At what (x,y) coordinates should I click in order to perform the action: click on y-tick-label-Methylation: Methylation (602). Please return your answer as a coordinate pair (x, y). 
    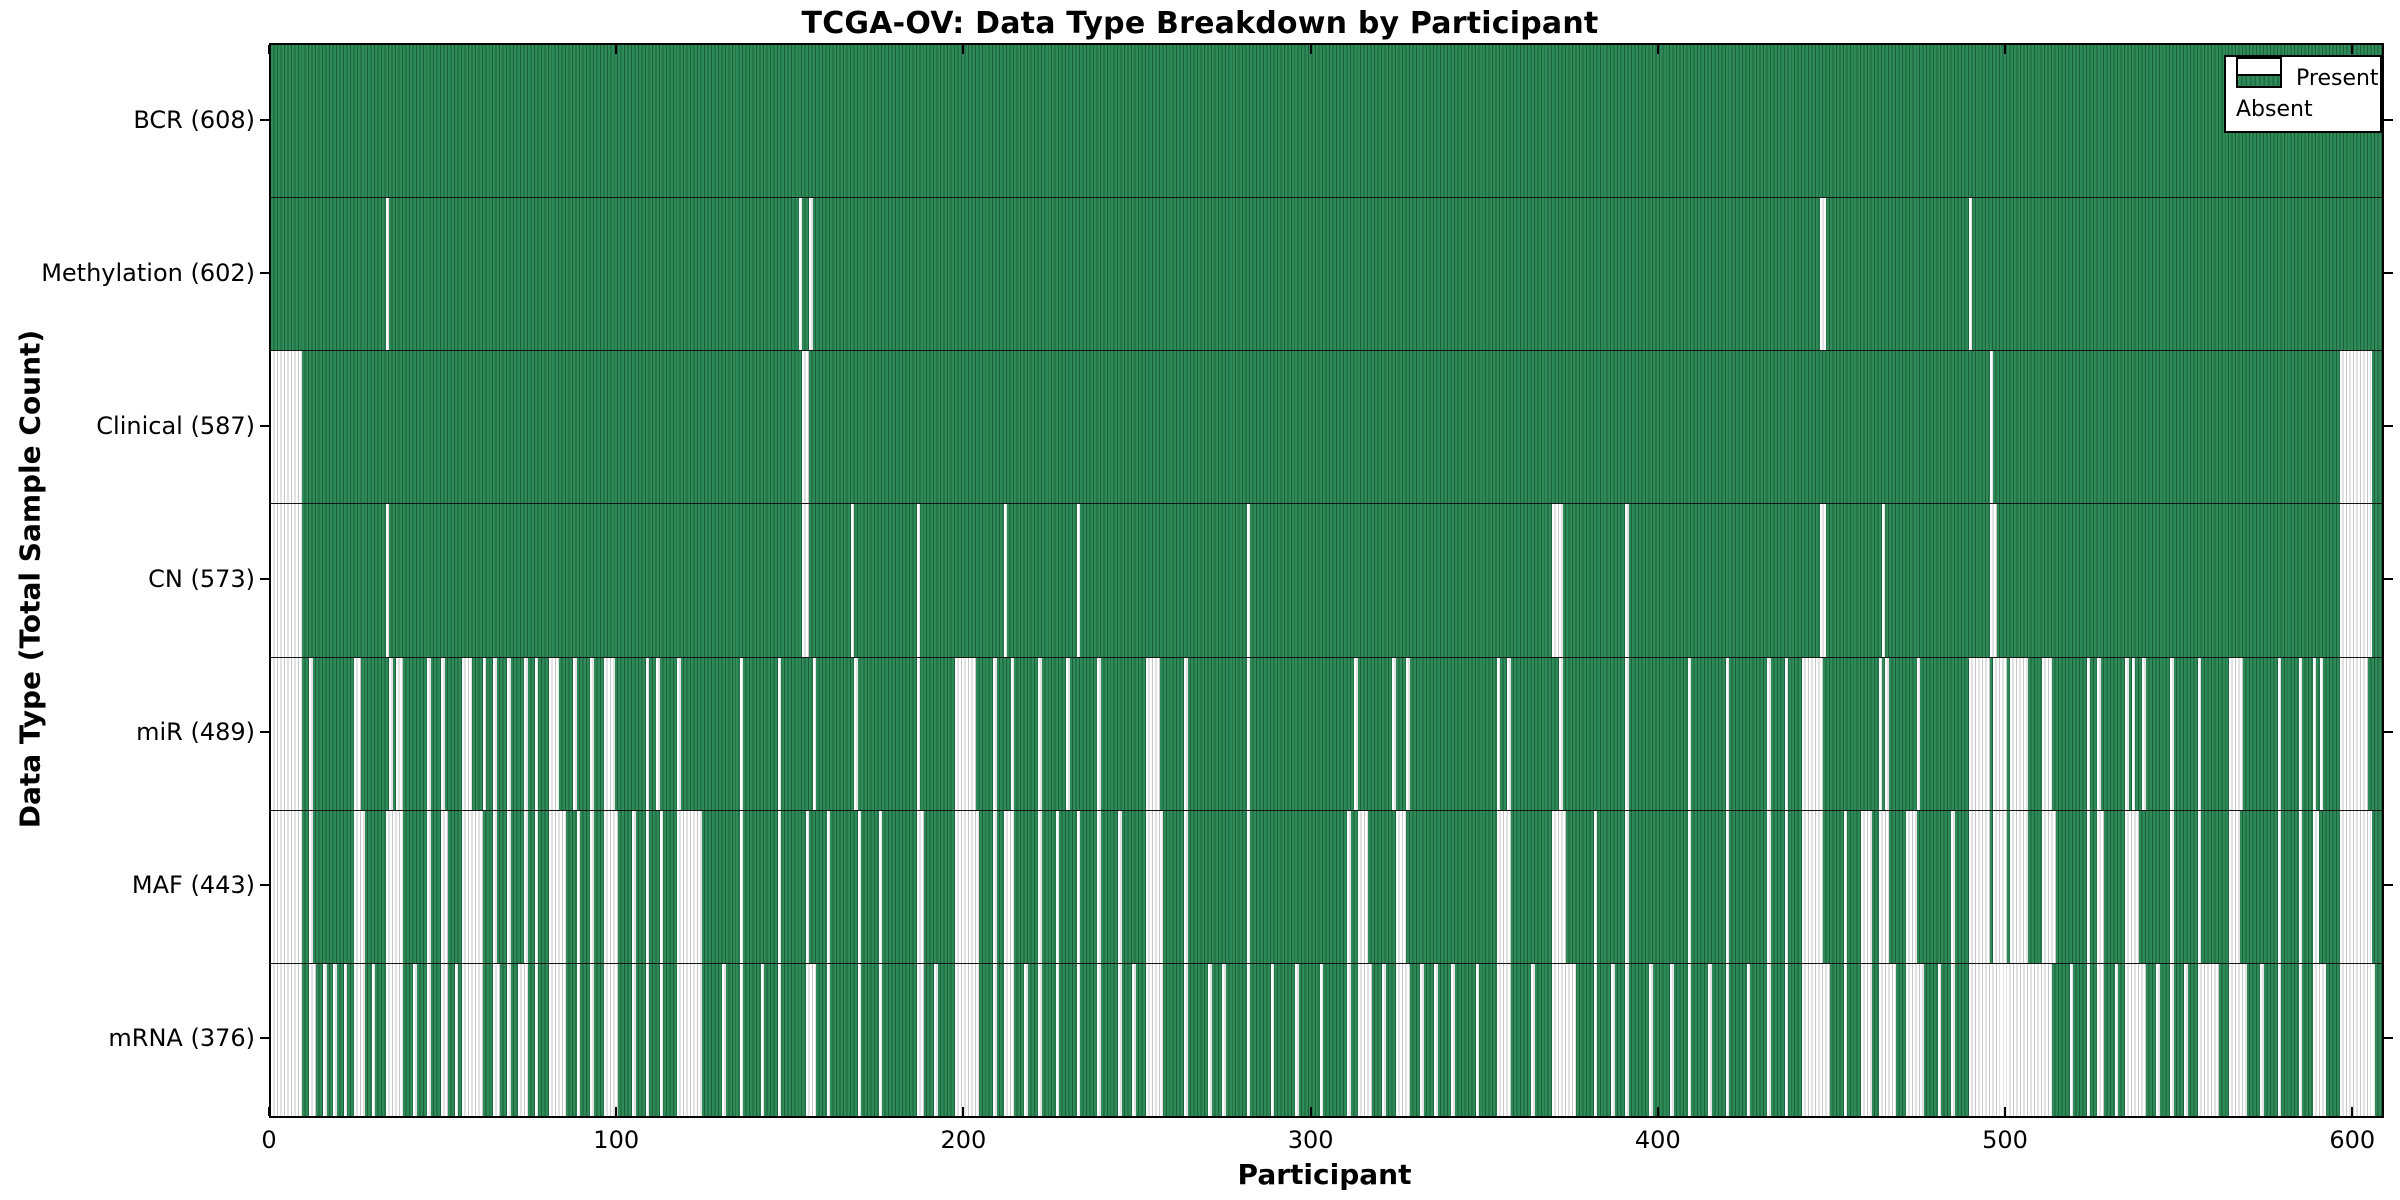
    Looking at the image, I should click on (148, 272).